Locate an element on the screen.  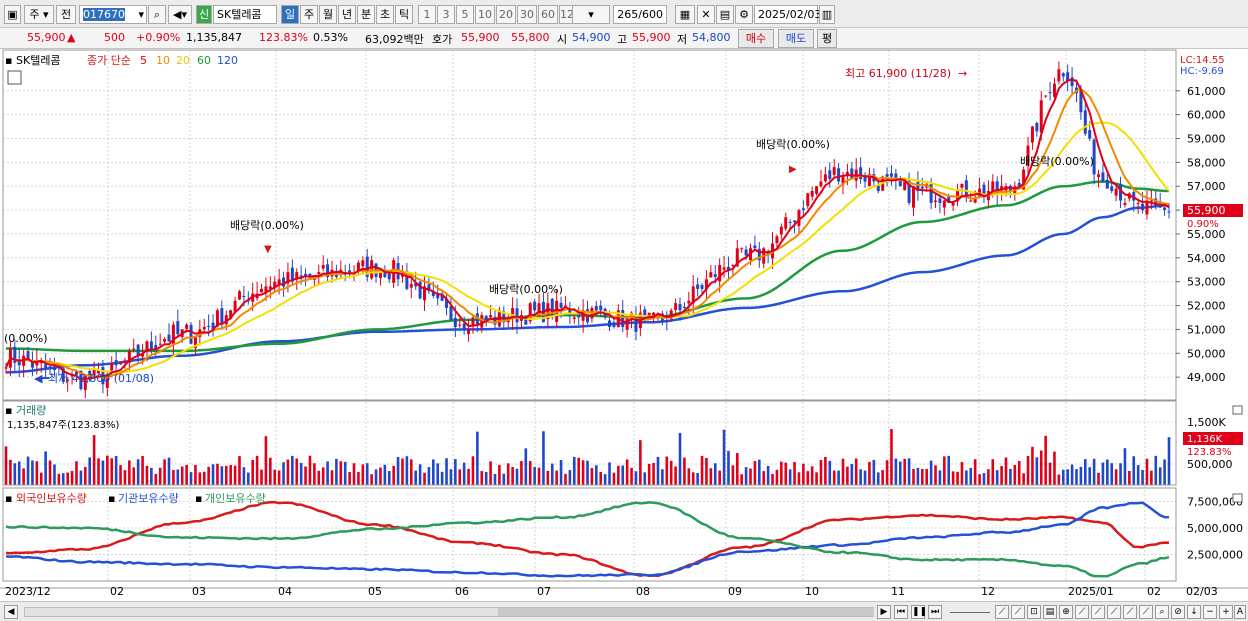
date-input: 2025/02/03 is located at coordinates (787, 14).